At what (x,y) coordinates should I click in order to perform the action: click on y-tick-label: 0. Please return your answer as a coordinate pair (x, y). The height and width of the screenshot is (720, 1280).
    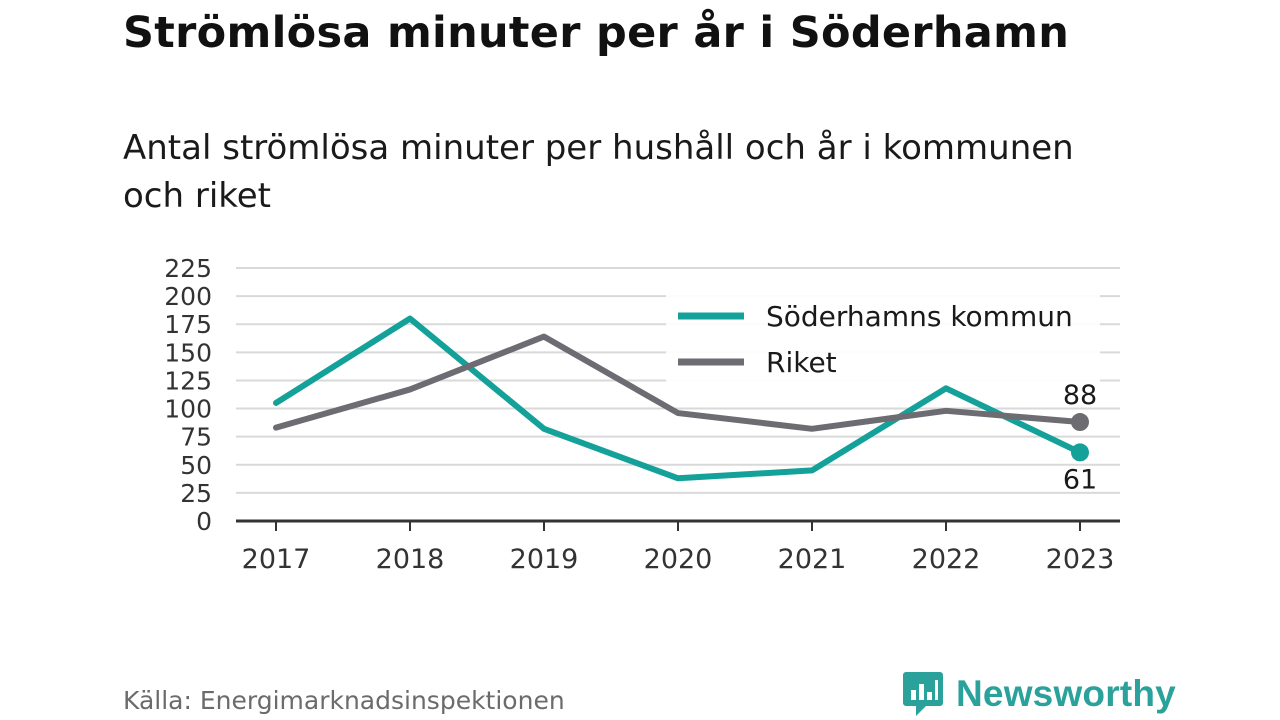
    Looking at the image, I should click on (204, 521).